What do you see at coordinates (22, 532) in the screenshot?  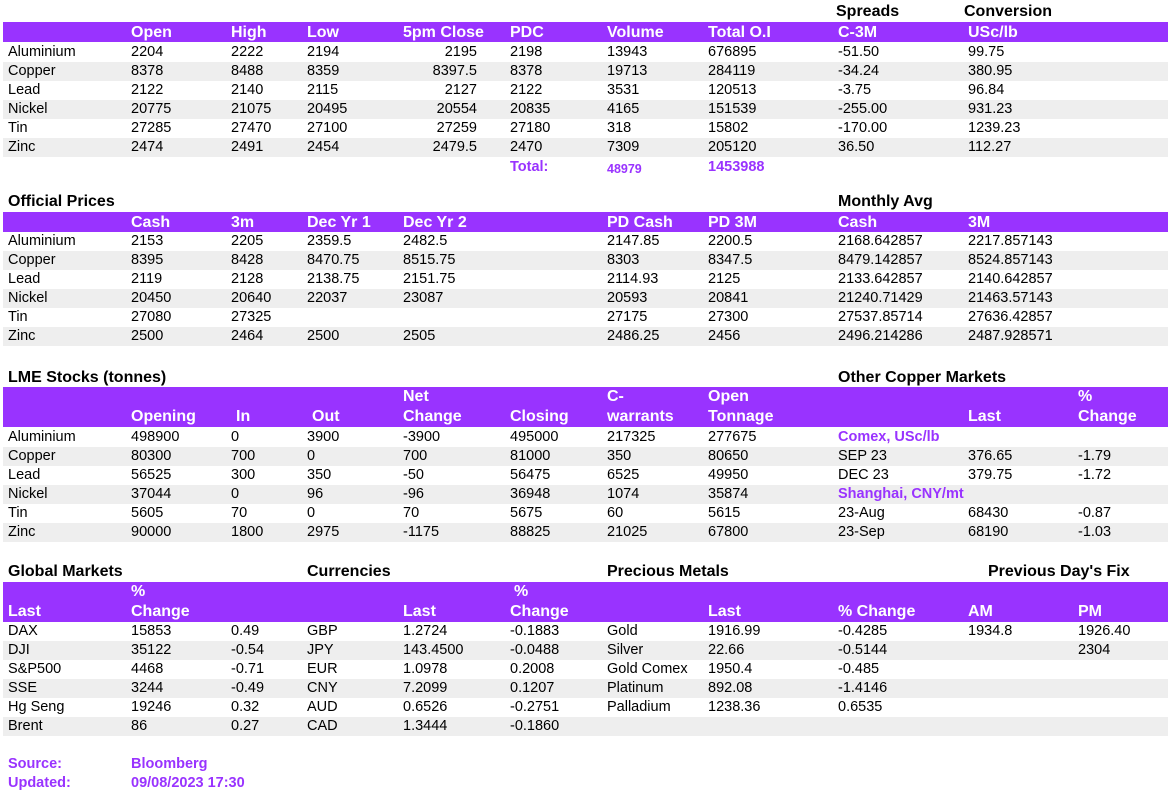 I see `metal-name: Zinc` at bounding box center [22, 532].